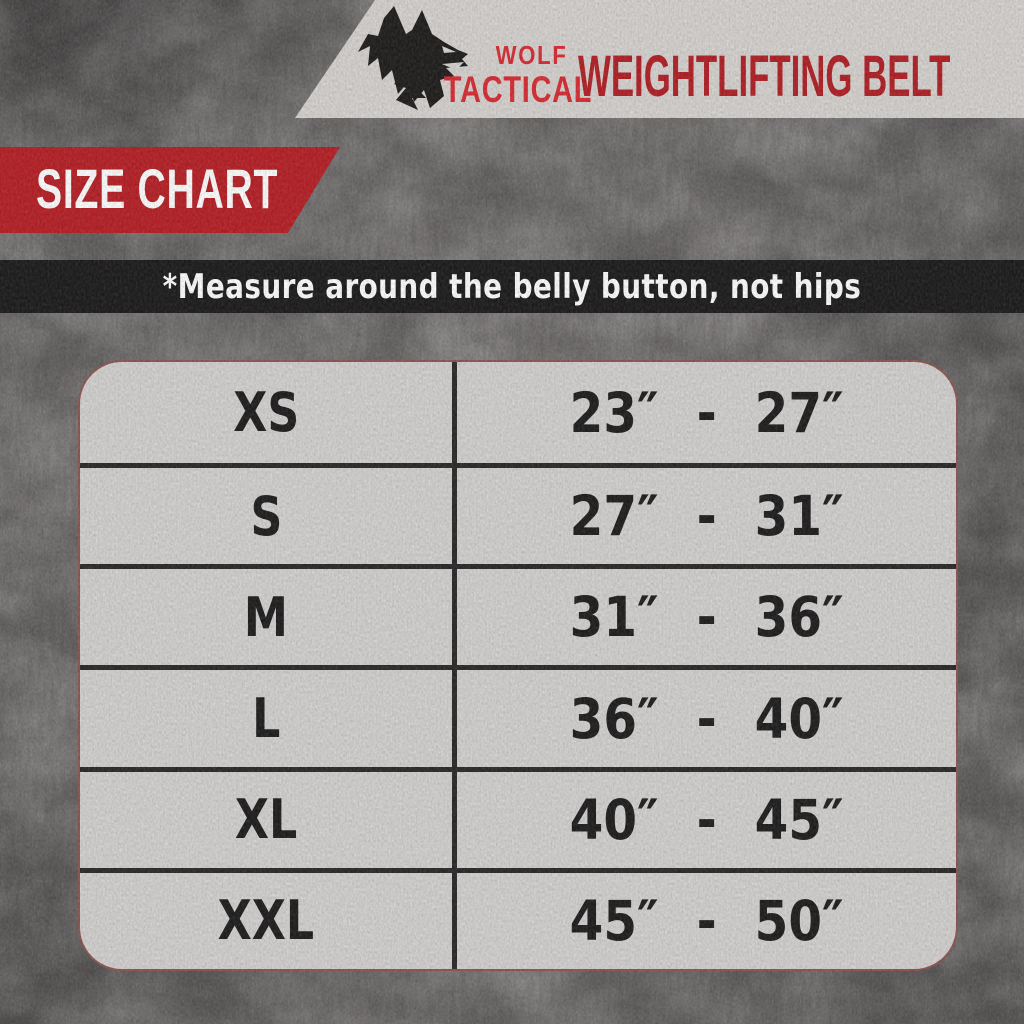 Image resolution: width=1024 pixels, height=1024 pixels. I want to click on range-value: 31″ - 36″, so click(706, 617).